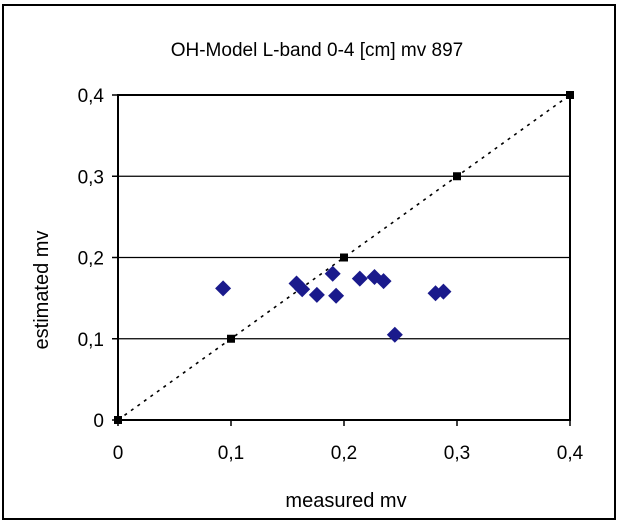  What do you see at coordinates (91, 177) in the screenshot?
I see `y-tick-label: 0,3` at bounding box center [91, 177].